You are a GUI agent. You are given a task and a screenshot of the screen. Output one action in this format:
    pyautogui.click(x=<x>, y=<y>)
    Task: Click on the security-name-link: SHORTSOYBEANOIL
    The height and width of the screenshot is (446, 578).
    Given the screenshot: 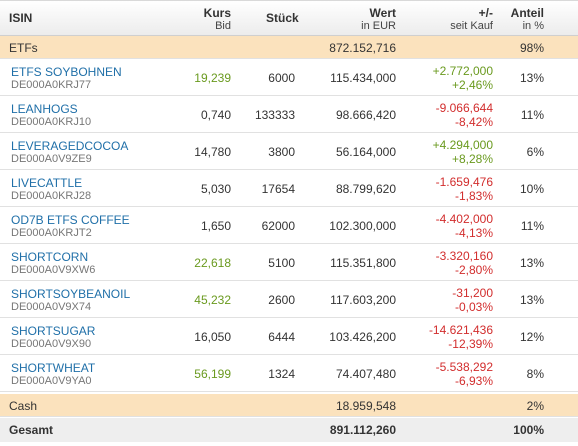 What is the action you would take?
    pyautogui.click(x=71, y=294)
    